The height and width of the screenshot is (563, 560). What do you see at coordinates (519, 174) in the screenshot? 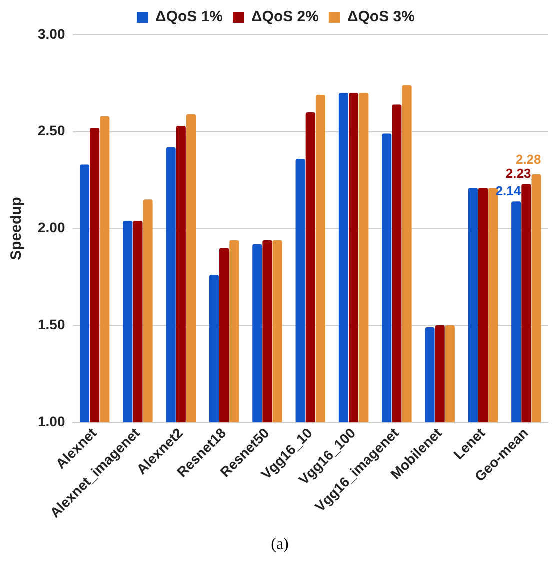
I see `data-label: 2.23` at bounding box center [519, 174].